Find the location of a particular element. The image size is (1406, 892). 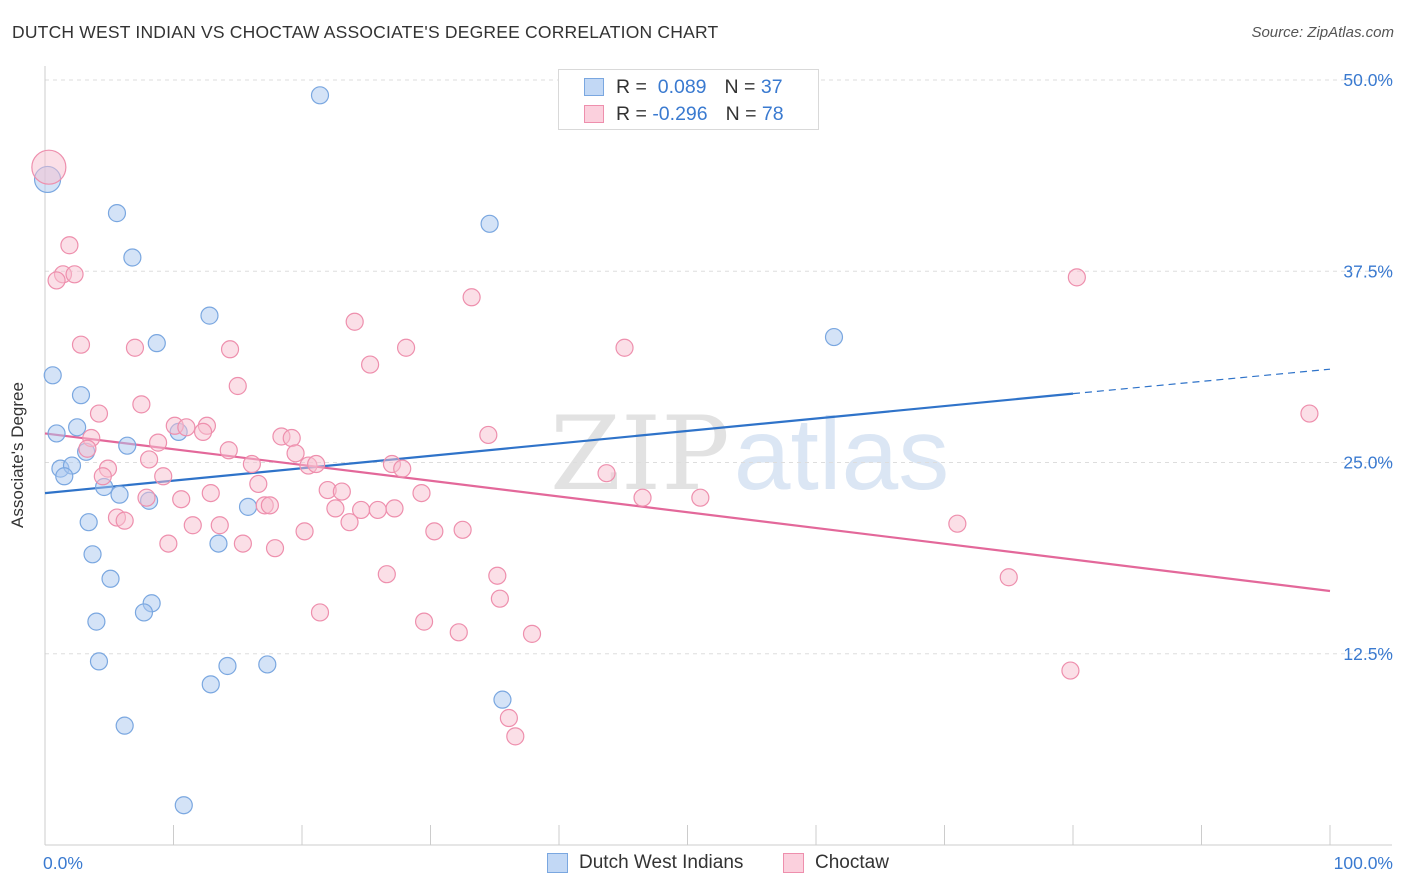

y-tick-label: 12.5% is located at coordinates (1368, 654).